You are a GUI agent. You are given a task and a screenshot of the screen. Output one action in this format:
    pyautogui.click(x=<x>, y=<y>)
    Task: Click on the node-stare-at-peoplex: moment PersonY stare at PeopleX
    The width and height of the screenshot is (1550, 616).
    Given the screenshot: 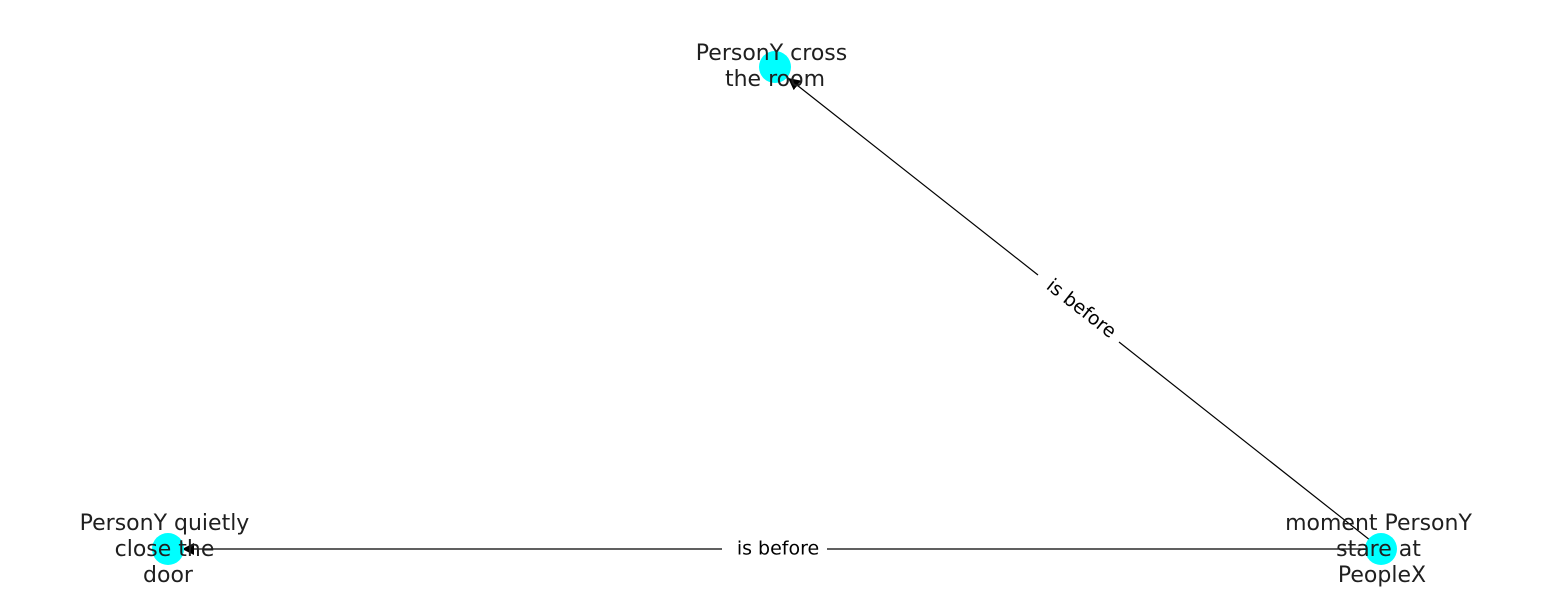 What is the action you would take?
    pyautogui.click(x=1382, y=549)
    